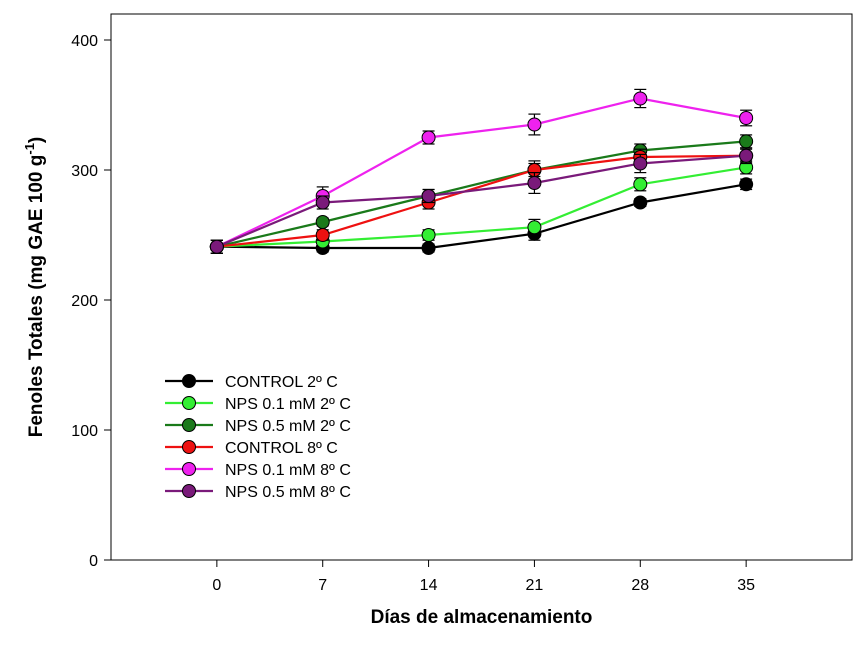 The width and height of the screenshot is (859, 646). I want to click on legend-item: CONTROL 8º C, so click(251, 448).